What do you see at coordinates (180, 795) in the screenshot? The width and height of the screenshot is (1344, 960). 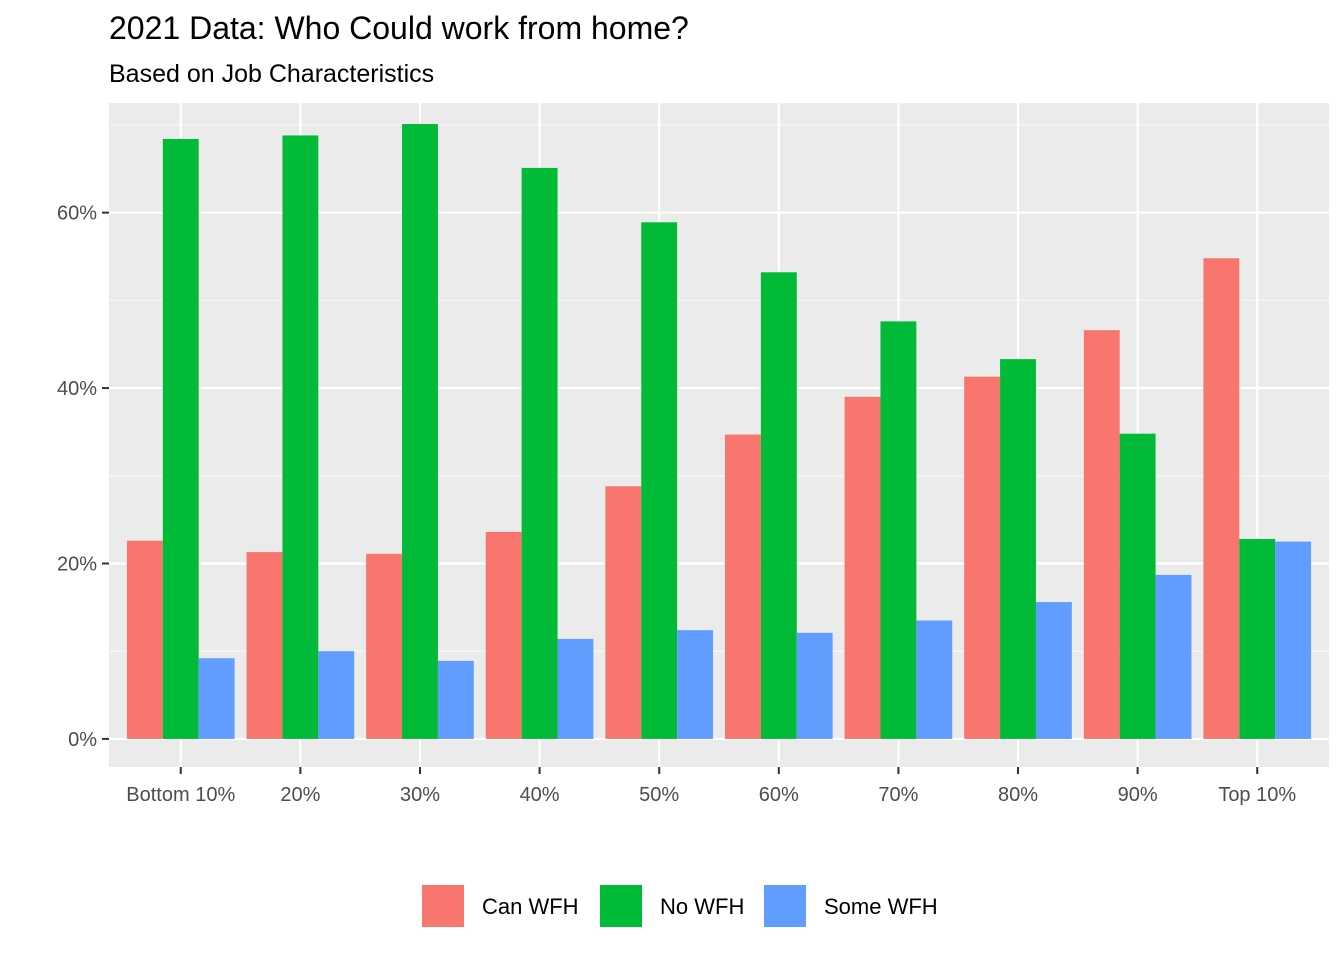 I see `x-tick-label: Bottom 10%` at bounding box center [180, 795].